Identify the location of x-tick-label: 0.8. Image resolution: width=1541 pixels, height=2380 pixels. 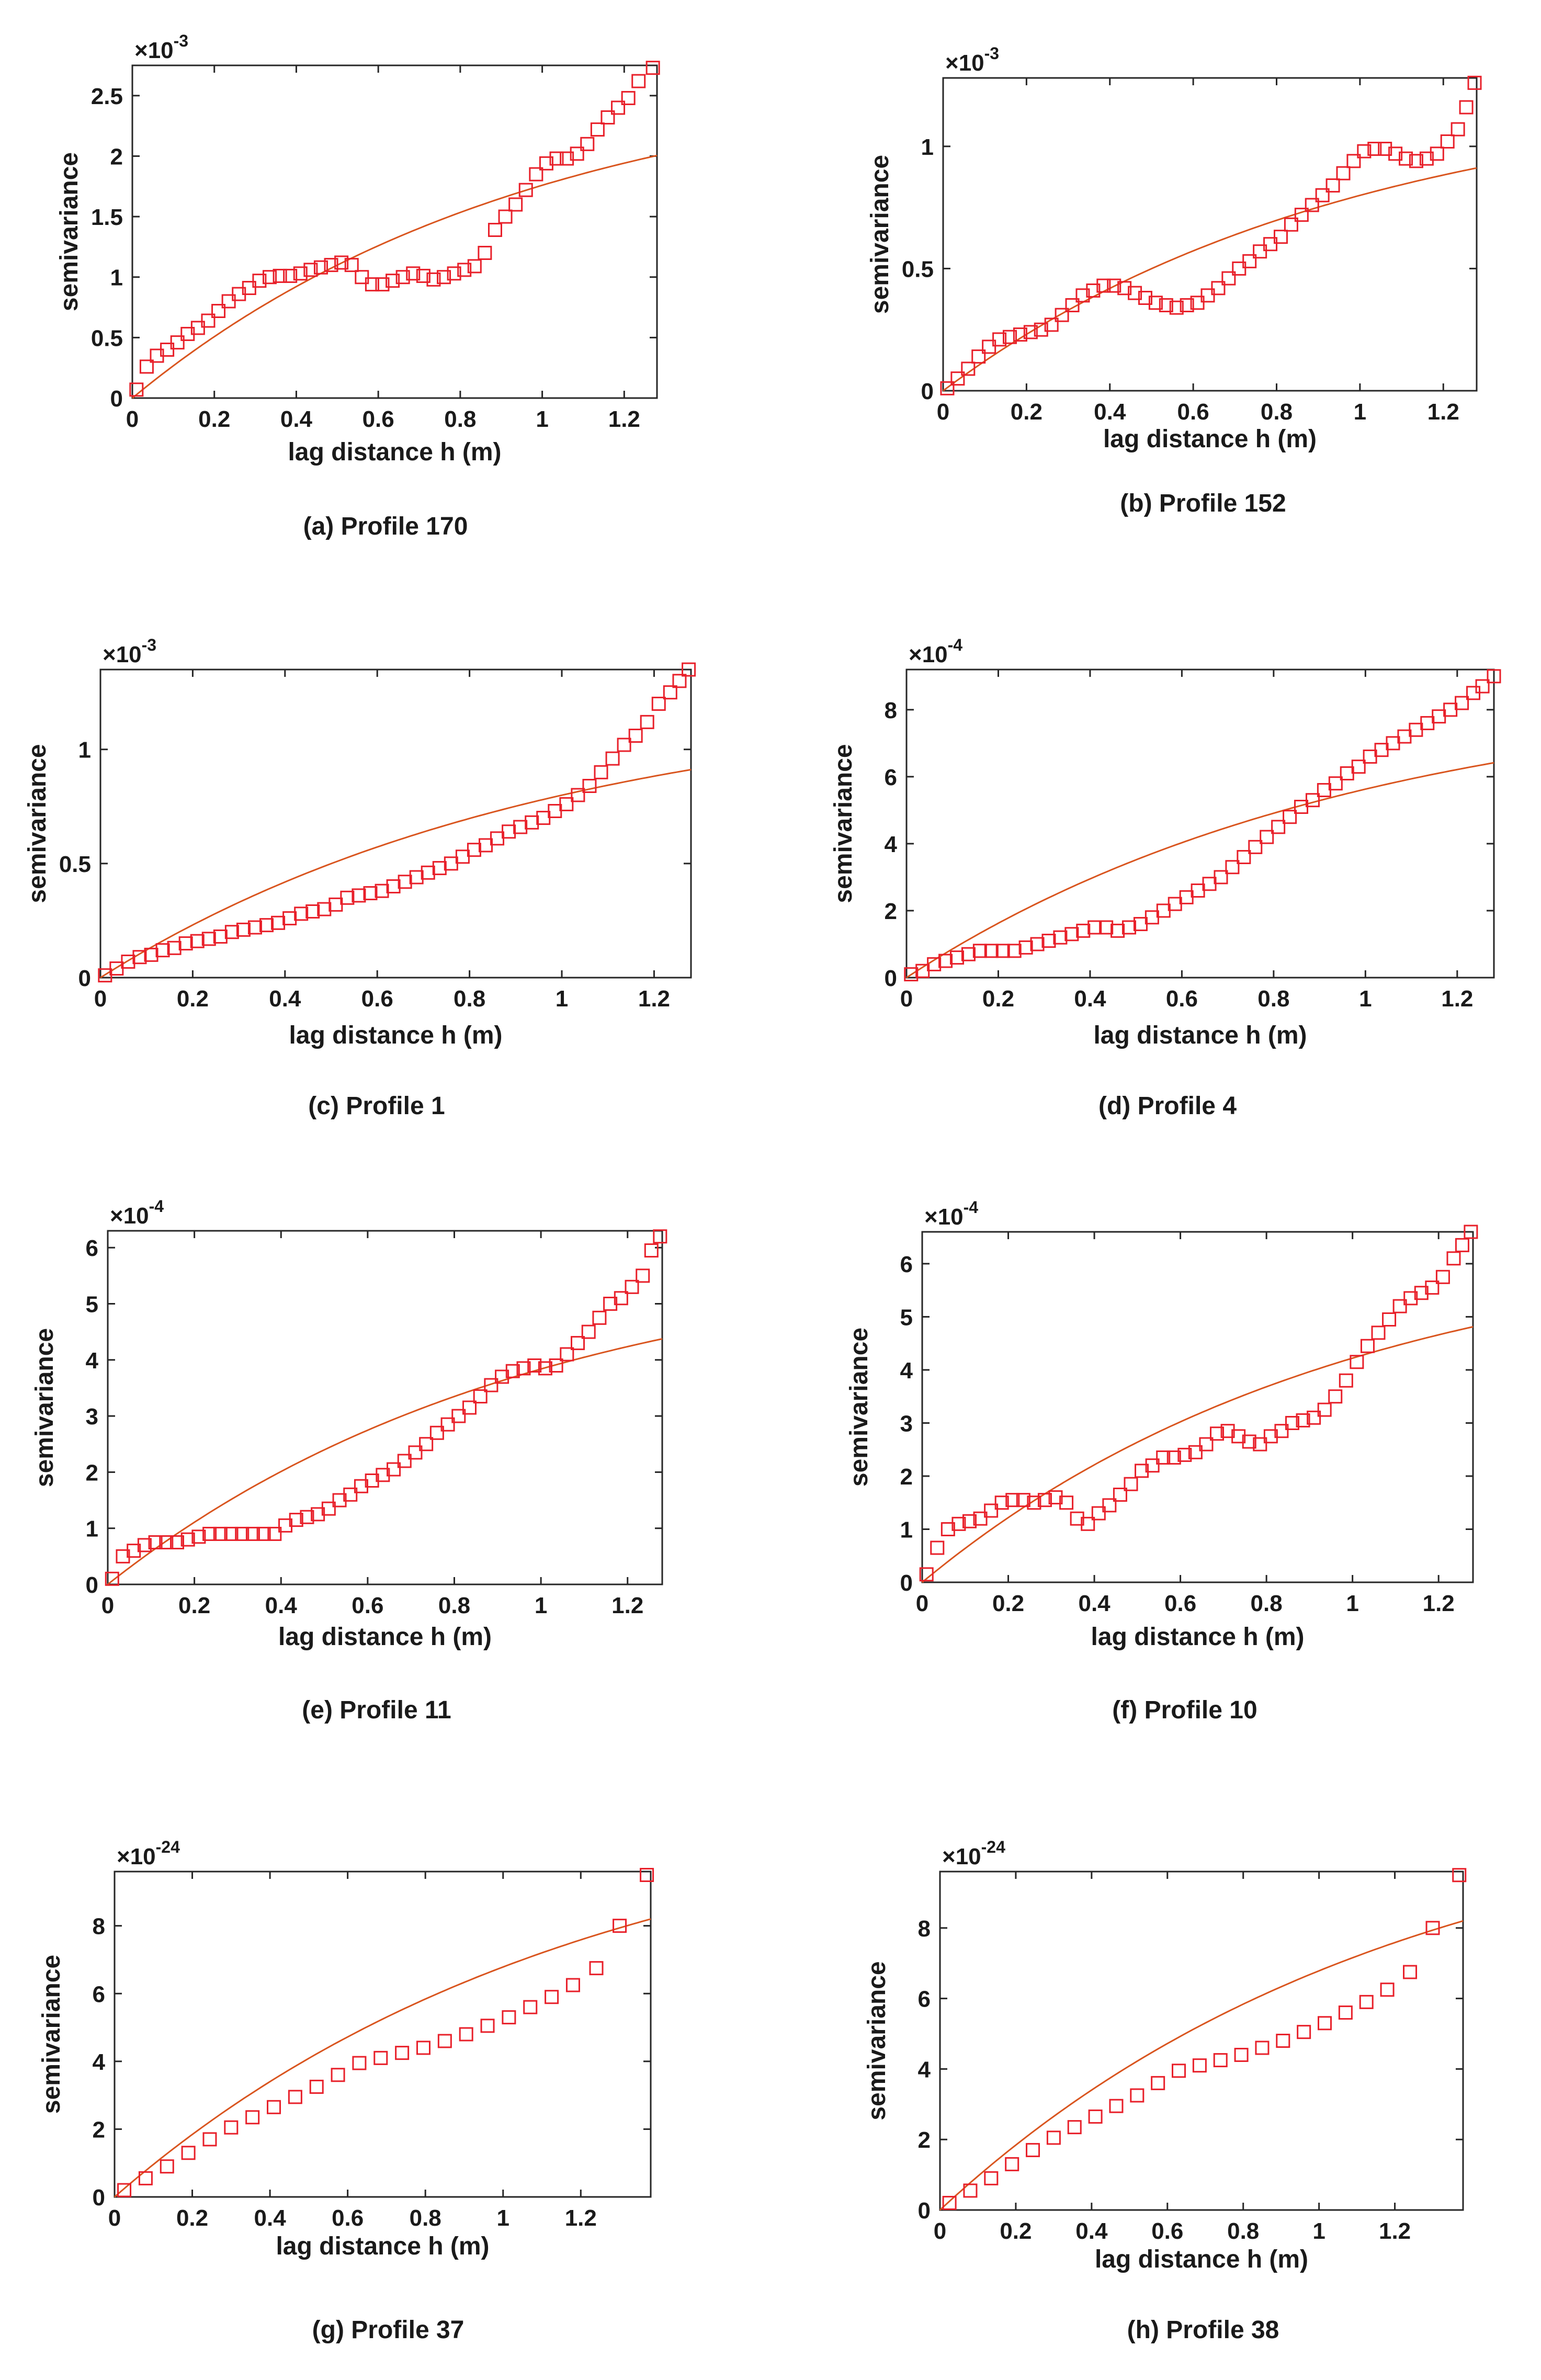
(454, 1605).